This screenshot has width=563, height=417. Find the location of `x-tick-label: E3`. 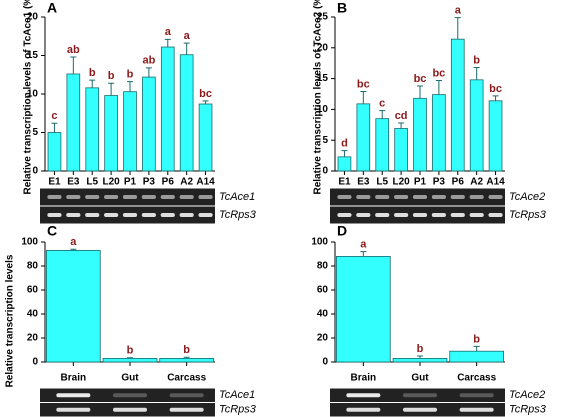

x-tick-label: E3 is located at coordinates (73, 182).